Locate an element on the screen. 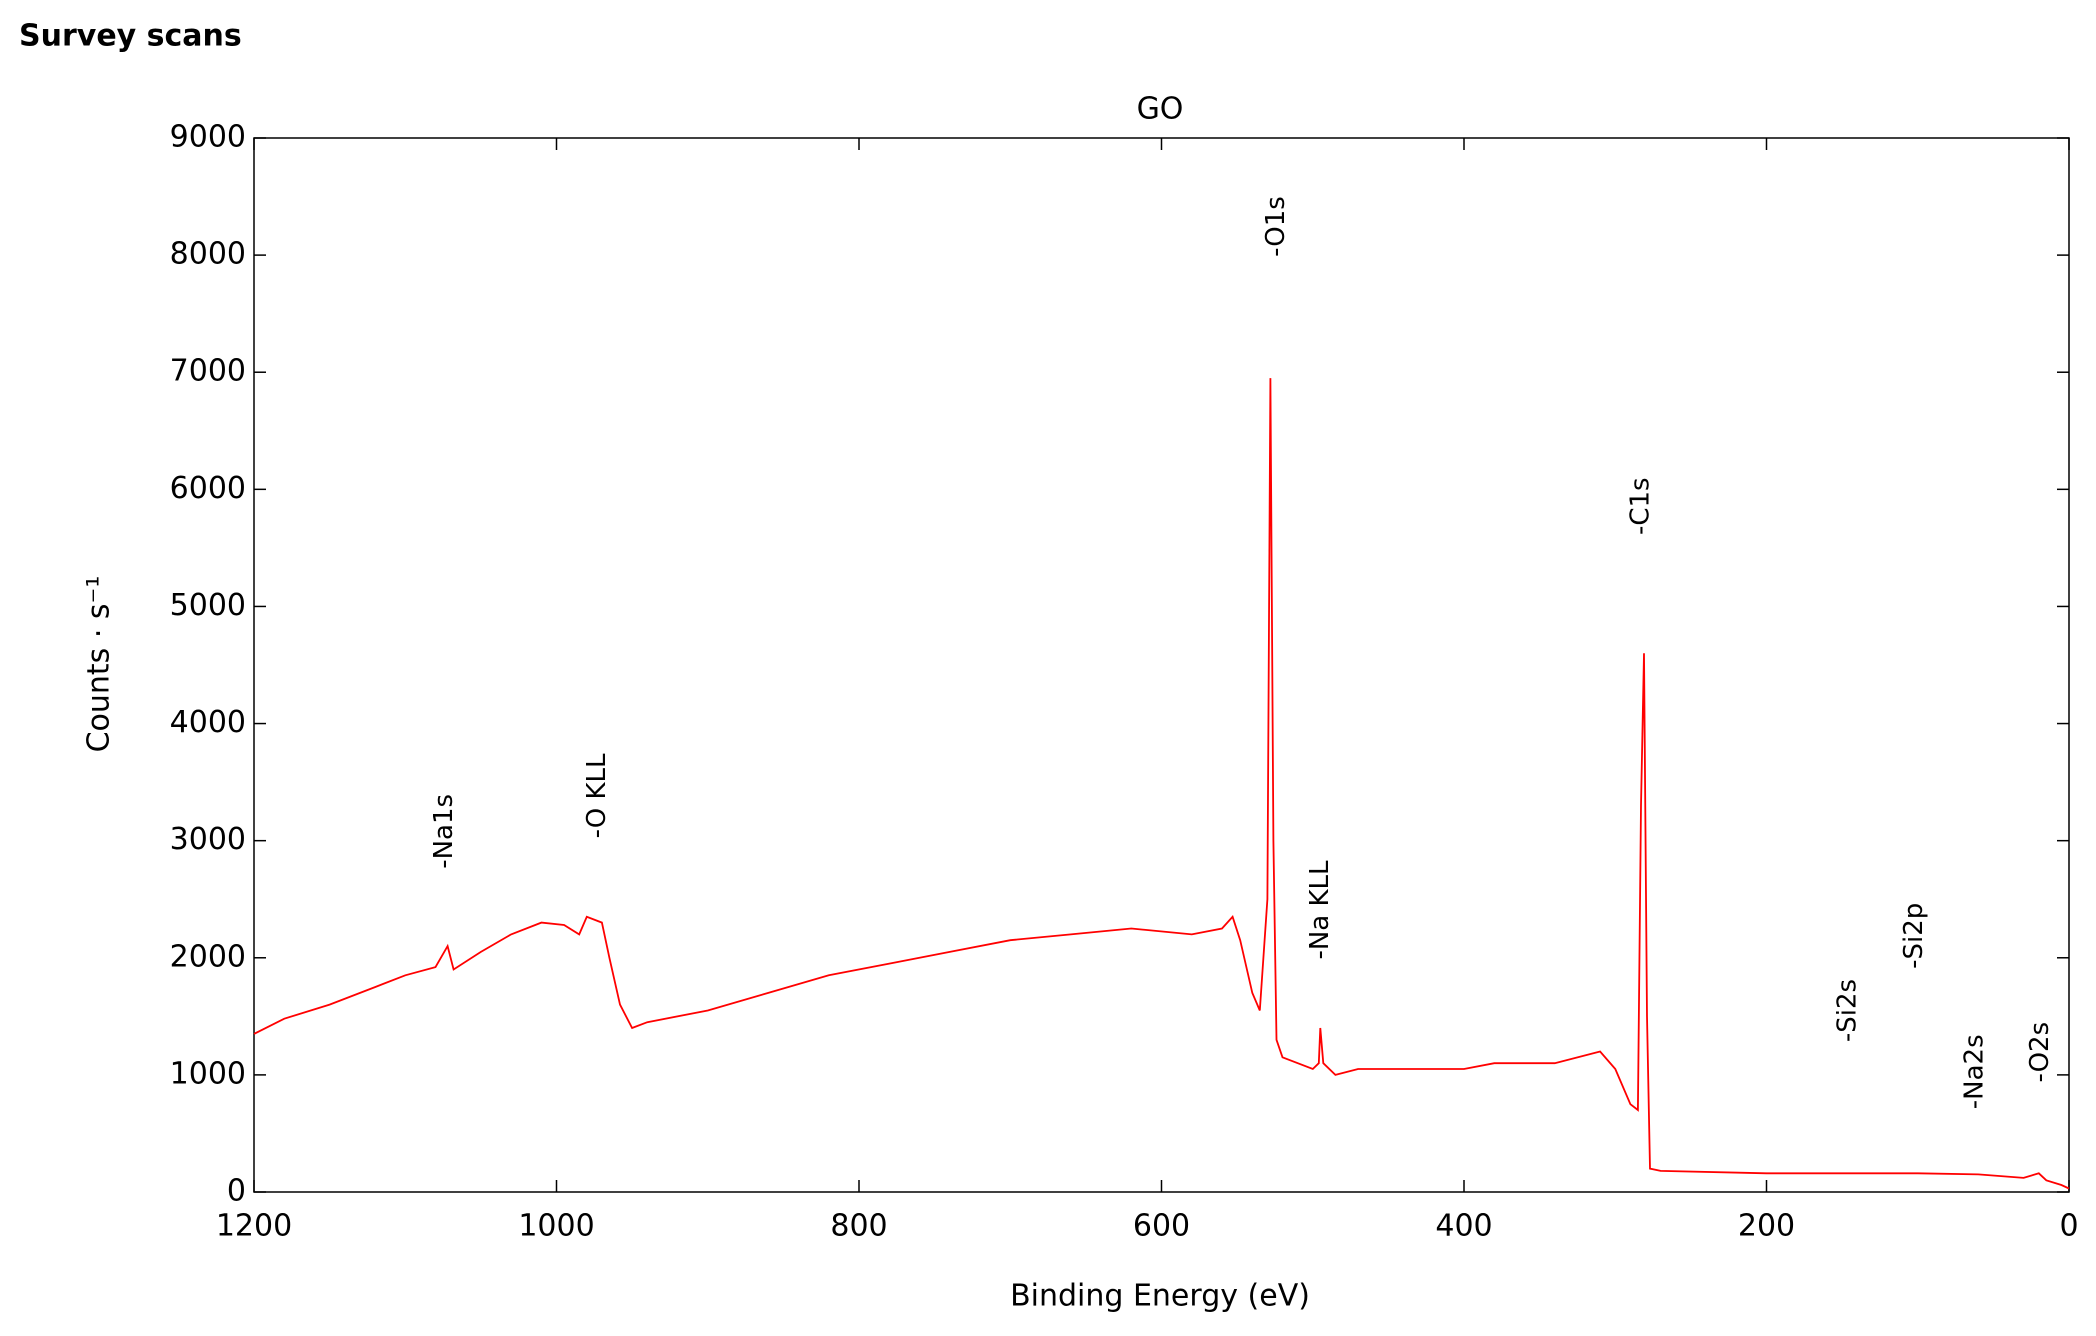 Image resolution: width=2096 pixels, height=1336 pixels. peak-annotation: -Na2s is located at coordinates (1975, 1071).